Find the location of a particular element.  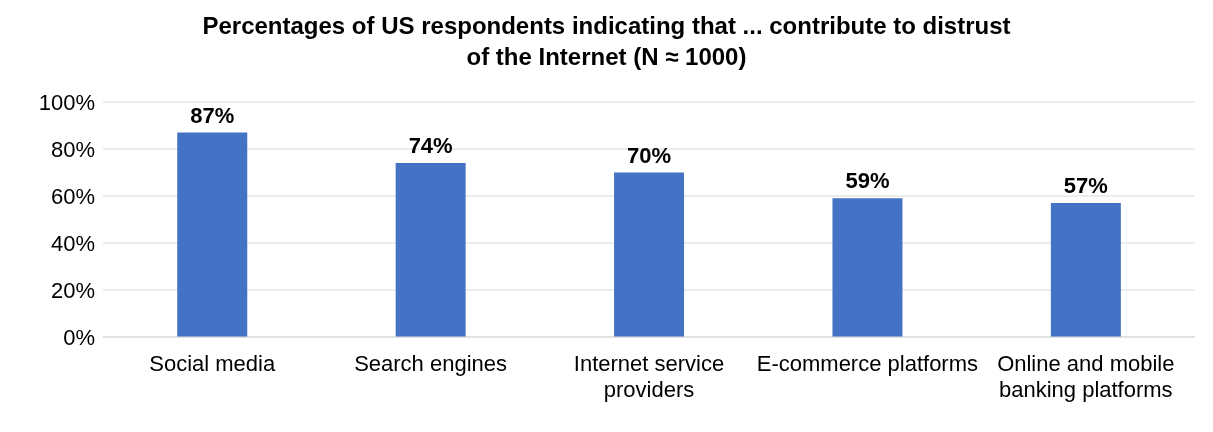

data-label: 57% is located at coordinates (1085, 186).